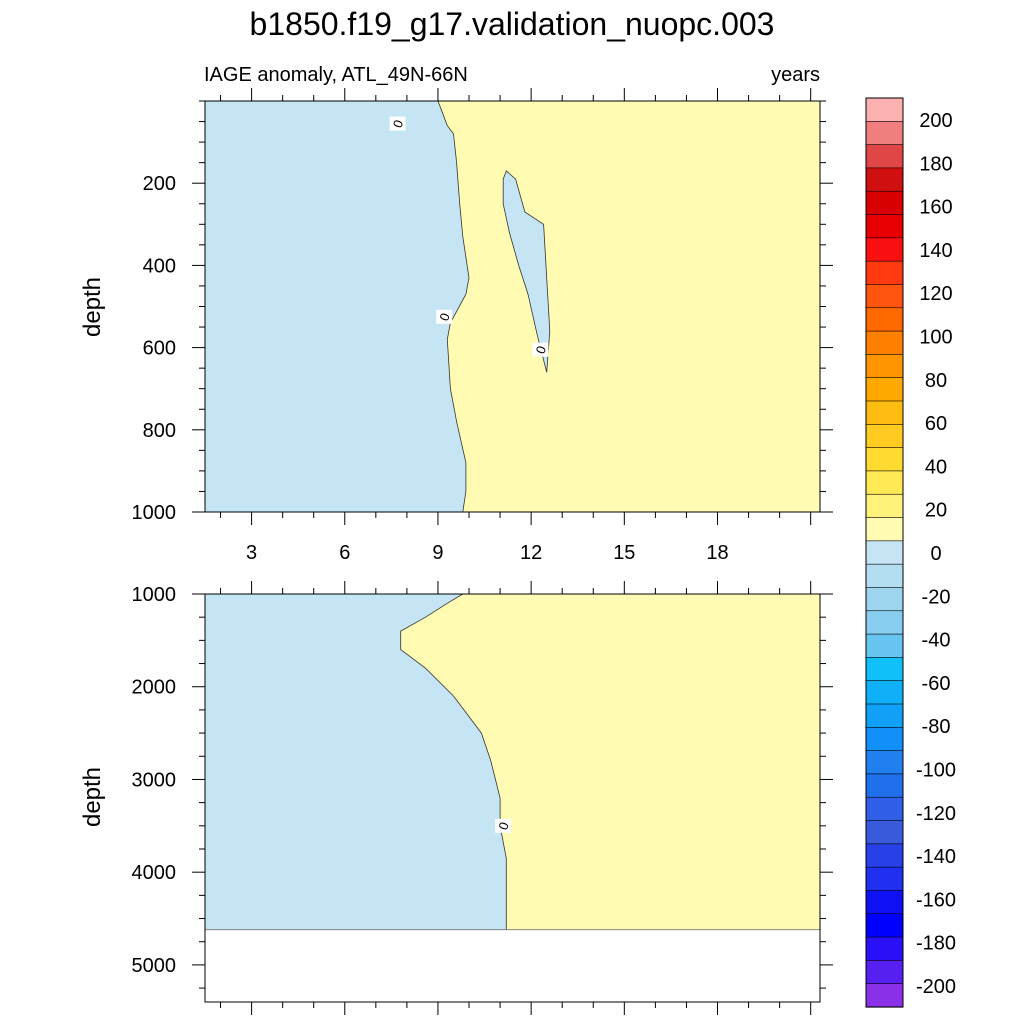  Describe the element at coordinates (936, 381) in the screenshot. I see `colorbar-label: 80` at that location.